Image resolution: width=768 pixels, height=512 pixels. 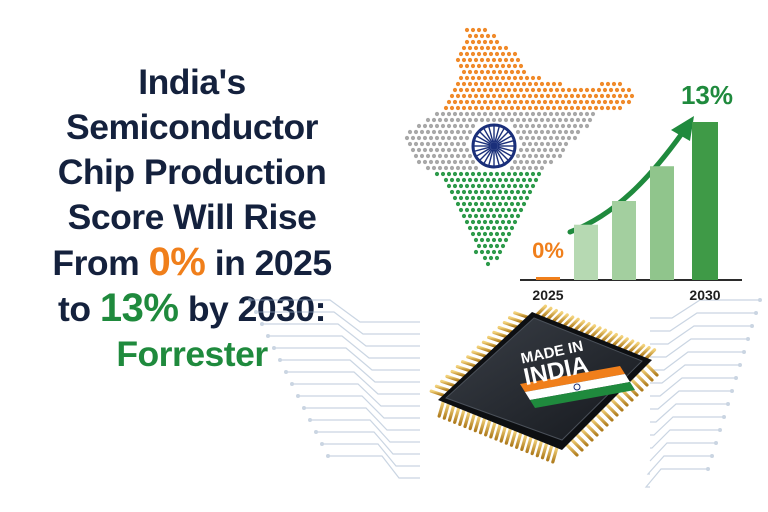 I want to click on headline-line-5: From 0% in 2025, so click(x=192, y=263).